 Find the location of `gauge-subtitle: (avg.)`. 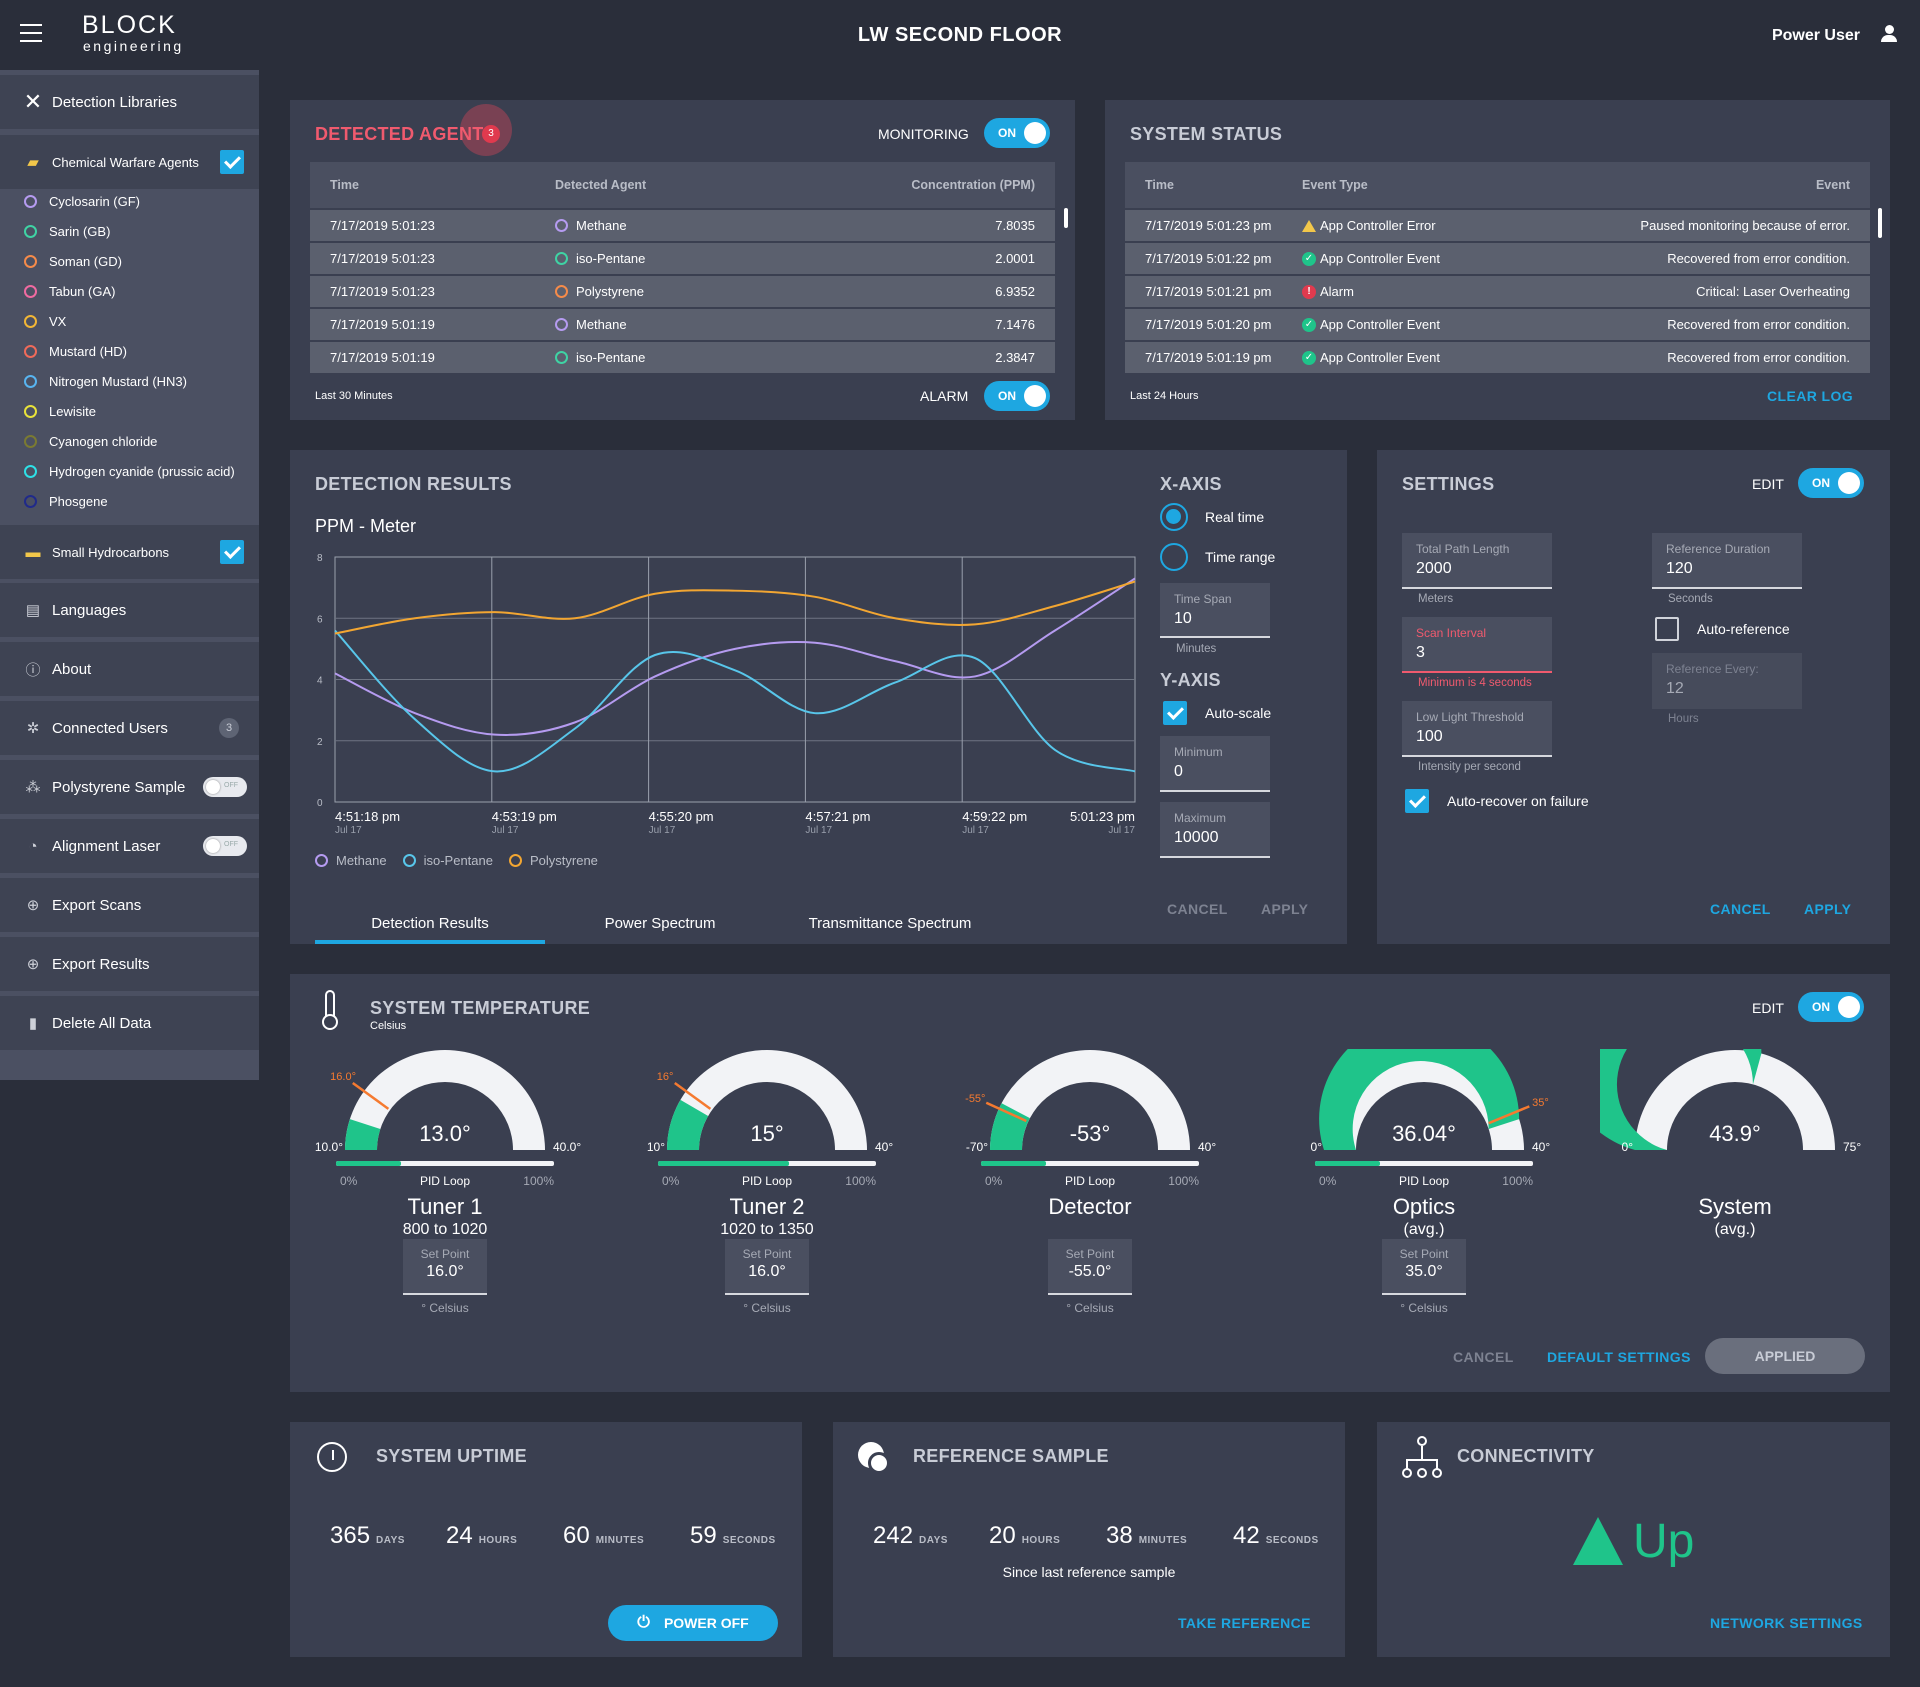

gauge-subtitle: (avg.) is located at coordinates (1735, 1229).